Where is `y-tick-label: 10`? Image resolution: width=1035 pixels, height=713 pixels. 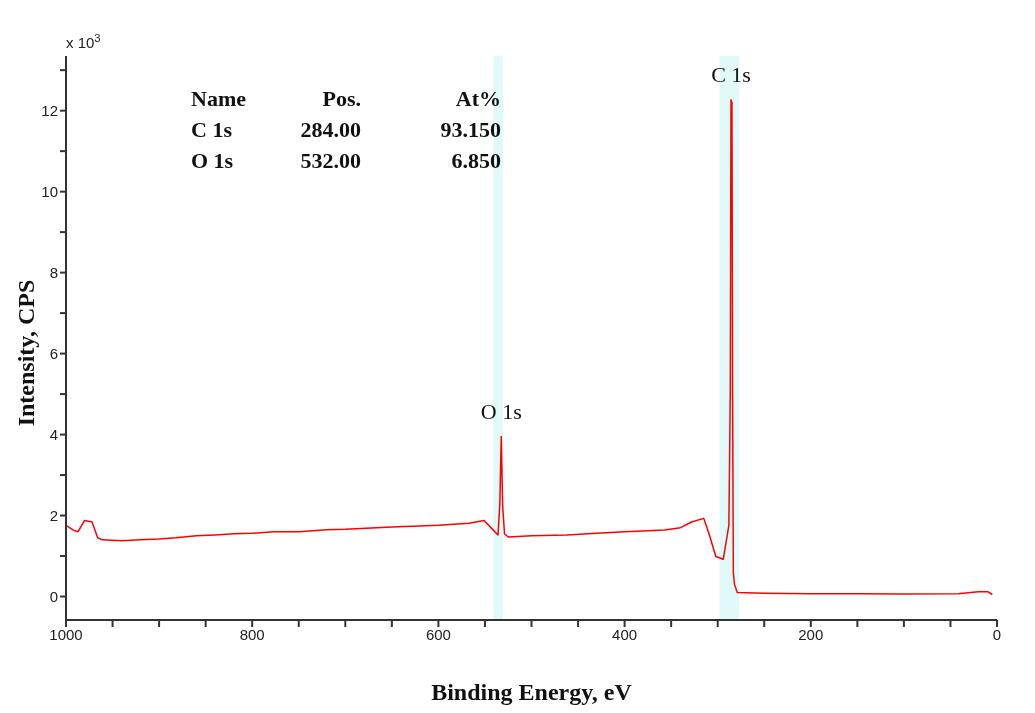
y-tick-label: 10 is located at coordinates (49, 191).